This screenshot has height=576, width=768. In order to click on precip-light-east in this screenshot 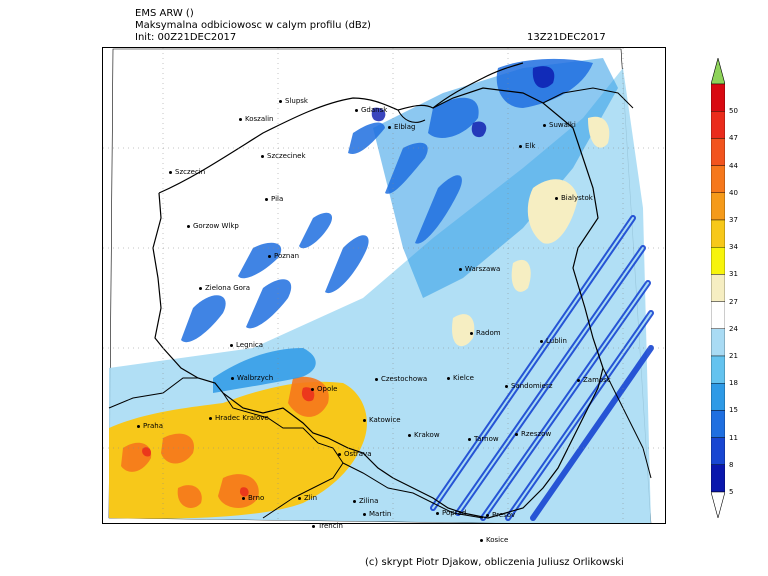, I will do `click(531, 231)`.